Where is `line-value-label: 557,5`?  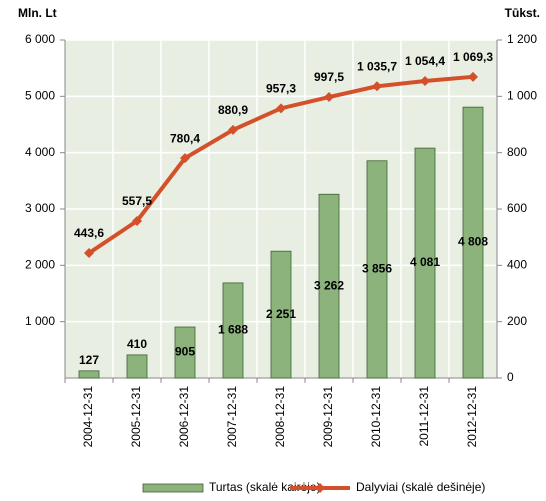
line-value-label: 557,5 is located at coordinates (137, 201).